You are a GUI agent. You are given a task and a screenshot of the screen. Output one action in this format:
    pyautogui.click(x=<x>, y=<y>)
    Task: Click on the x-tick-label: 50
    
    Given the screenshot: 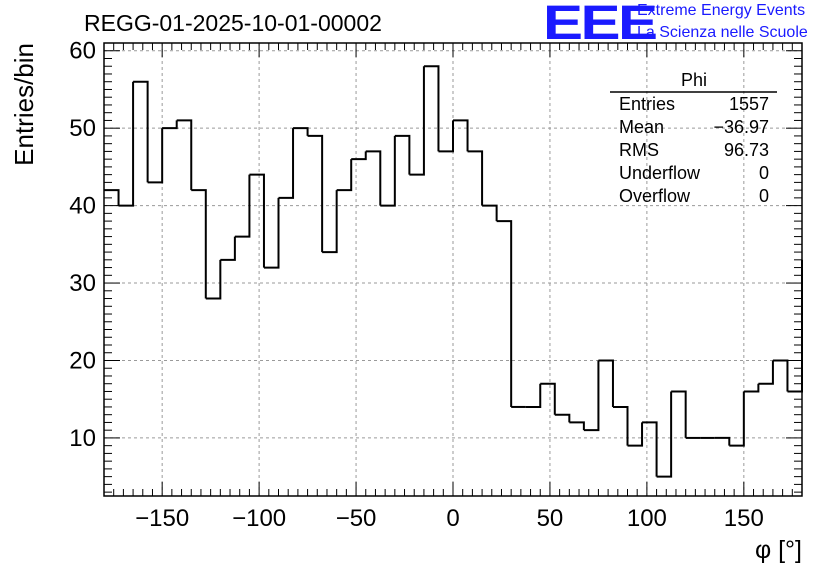 What is the action you would take?
    pyautogui.click(x=550, y=518)
    